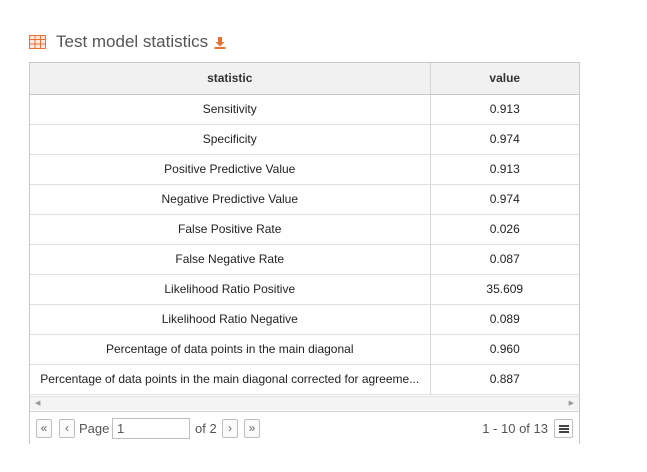 This screenshot has width=647, height=472. I want to click on table-row: Negative Predictive Value 0.974, so click(304, 199).